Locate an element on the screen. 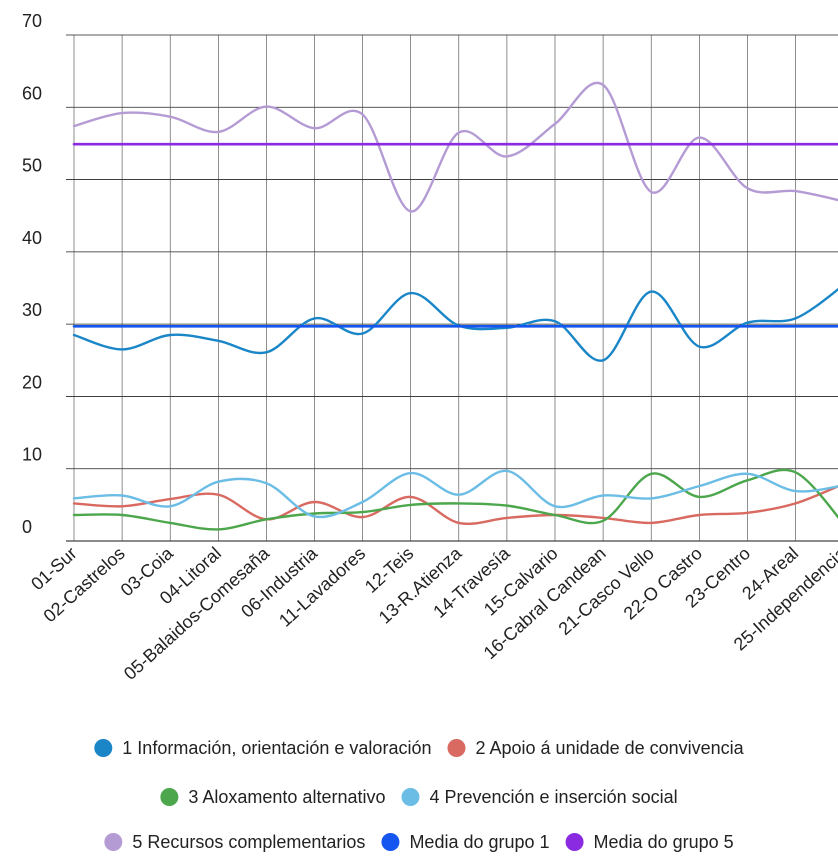 The height and width of the screenshot is (862, 838). legend-label: 5 Recursos complementarios is located at coordinates (248, 842).